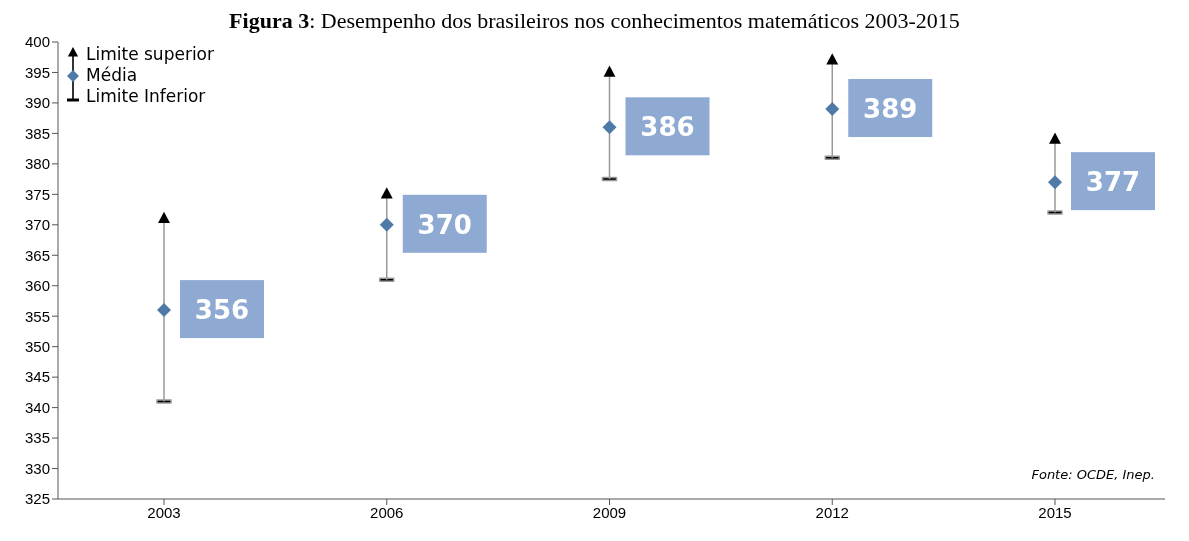 This screenshot has height=541, width=1189. I want to click on x-tick-label: 2015, so click(1055, 512).